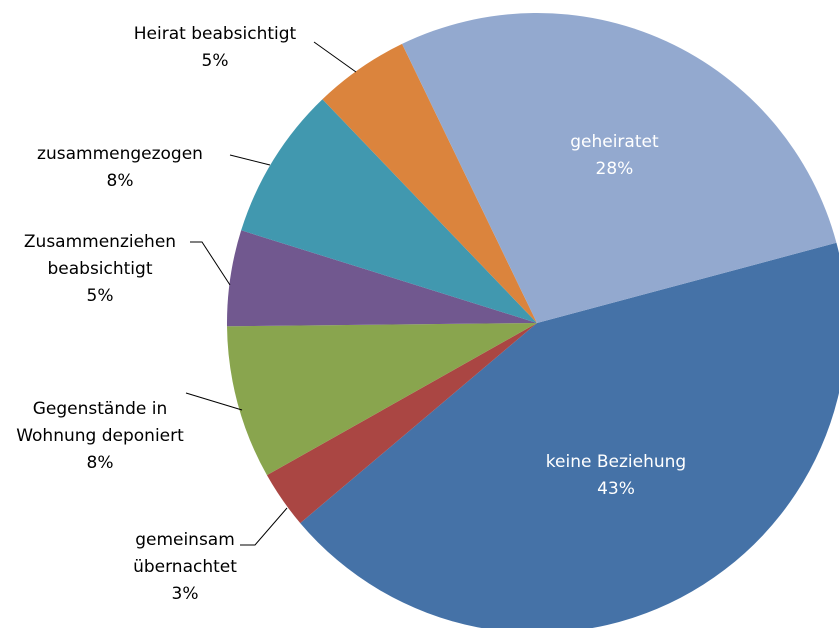 The width and height of the screenshot is (839, 628). What do you see at coordinates (120, 168) in the screenshot?
I see `slice-label-box: zusammengezogen 8%` at bounding box center [120, 168].